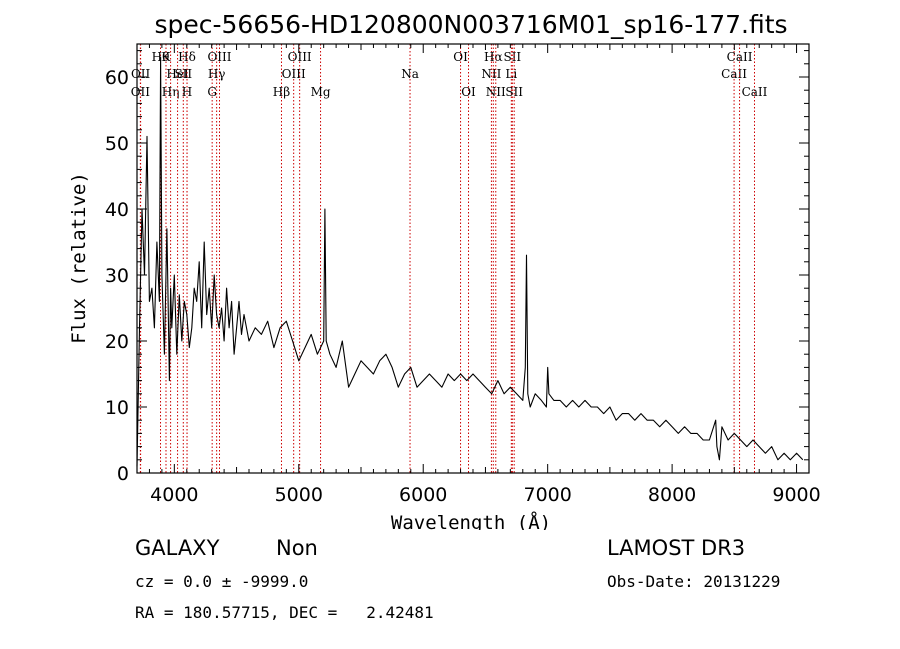  I want to click on y-tick-label: 60, so click(117, 78).